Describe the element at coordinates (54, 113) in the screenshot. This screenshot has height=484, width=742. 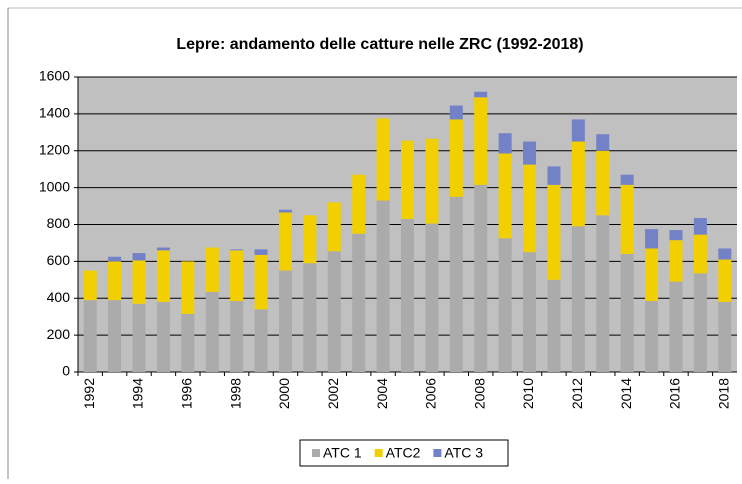
I see `y-tick-label: 1400` at that location.